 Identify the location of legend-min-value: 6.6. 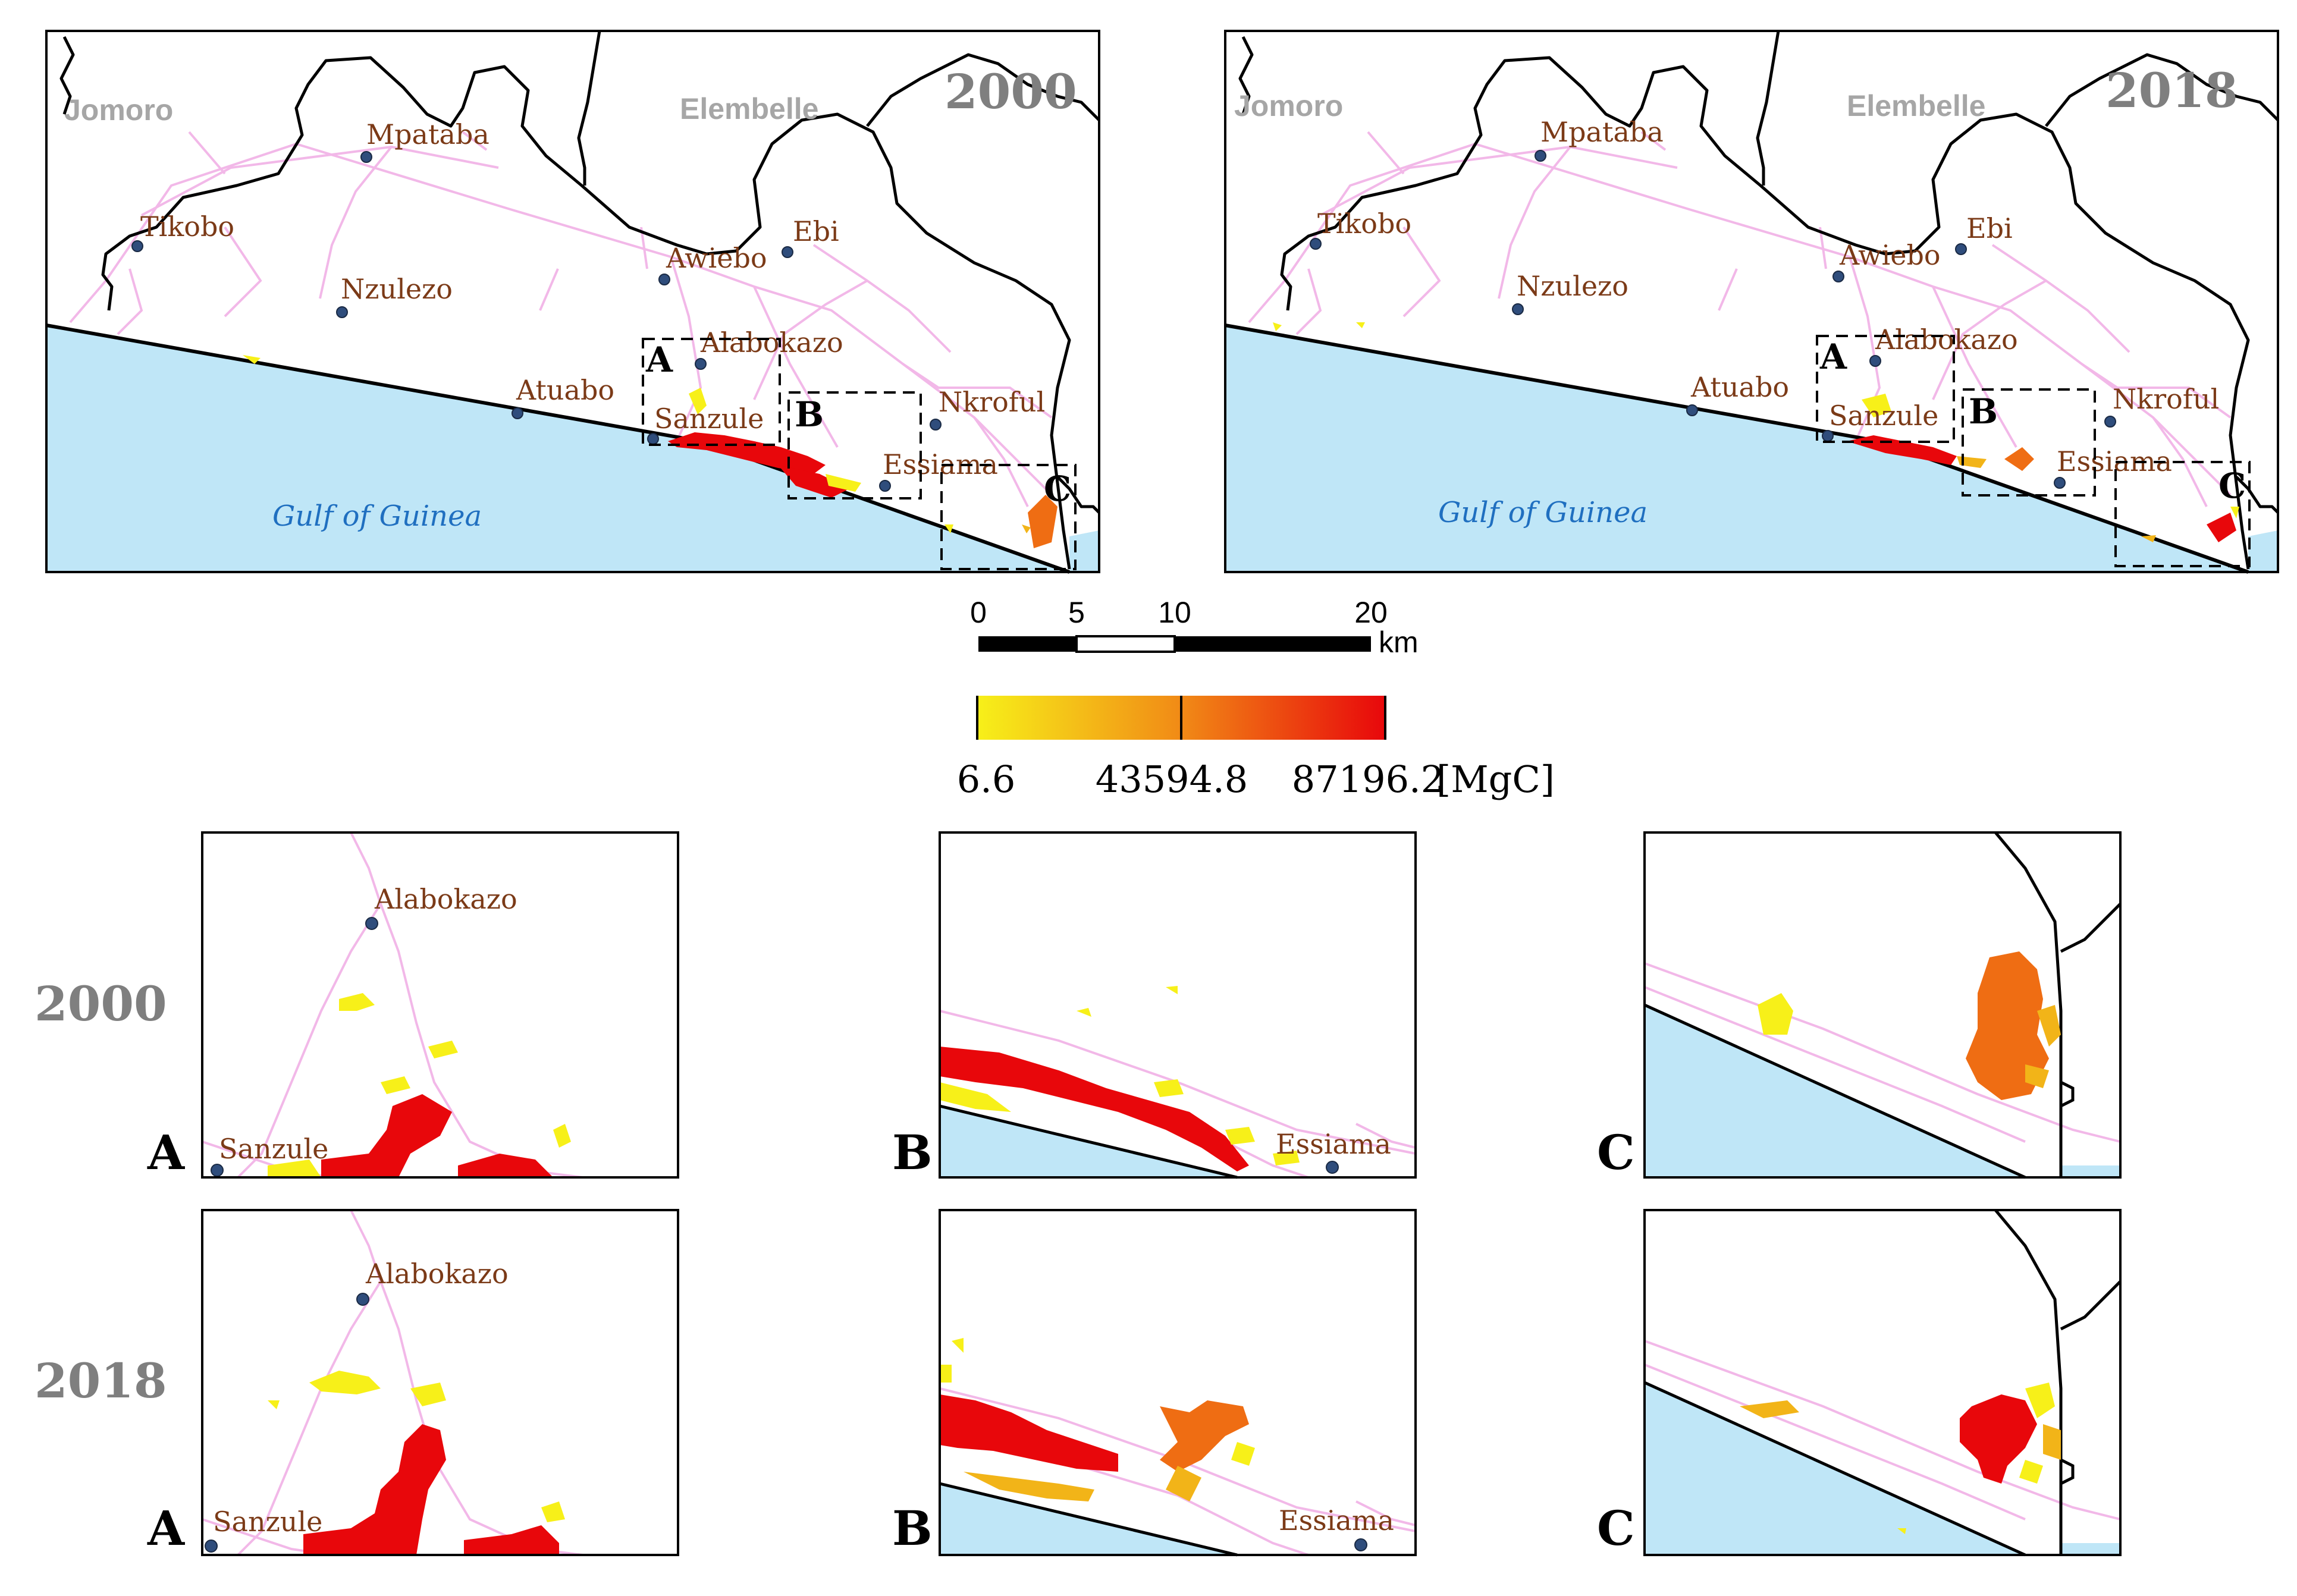
(986, 779).